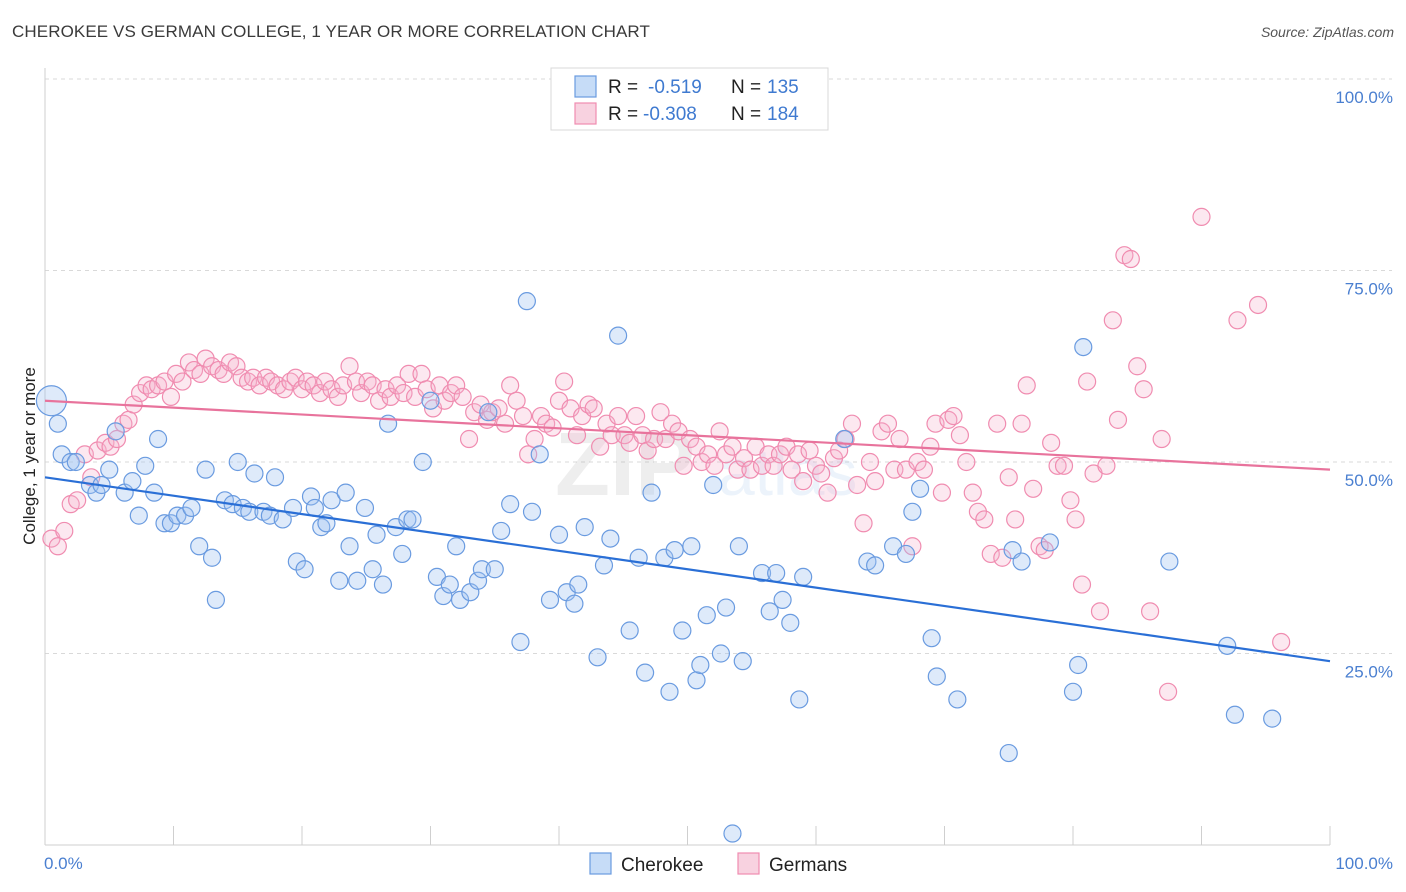 The image size is (1406, 892). I want to click on legend-n-label-germans: N =, so click(746, 114).